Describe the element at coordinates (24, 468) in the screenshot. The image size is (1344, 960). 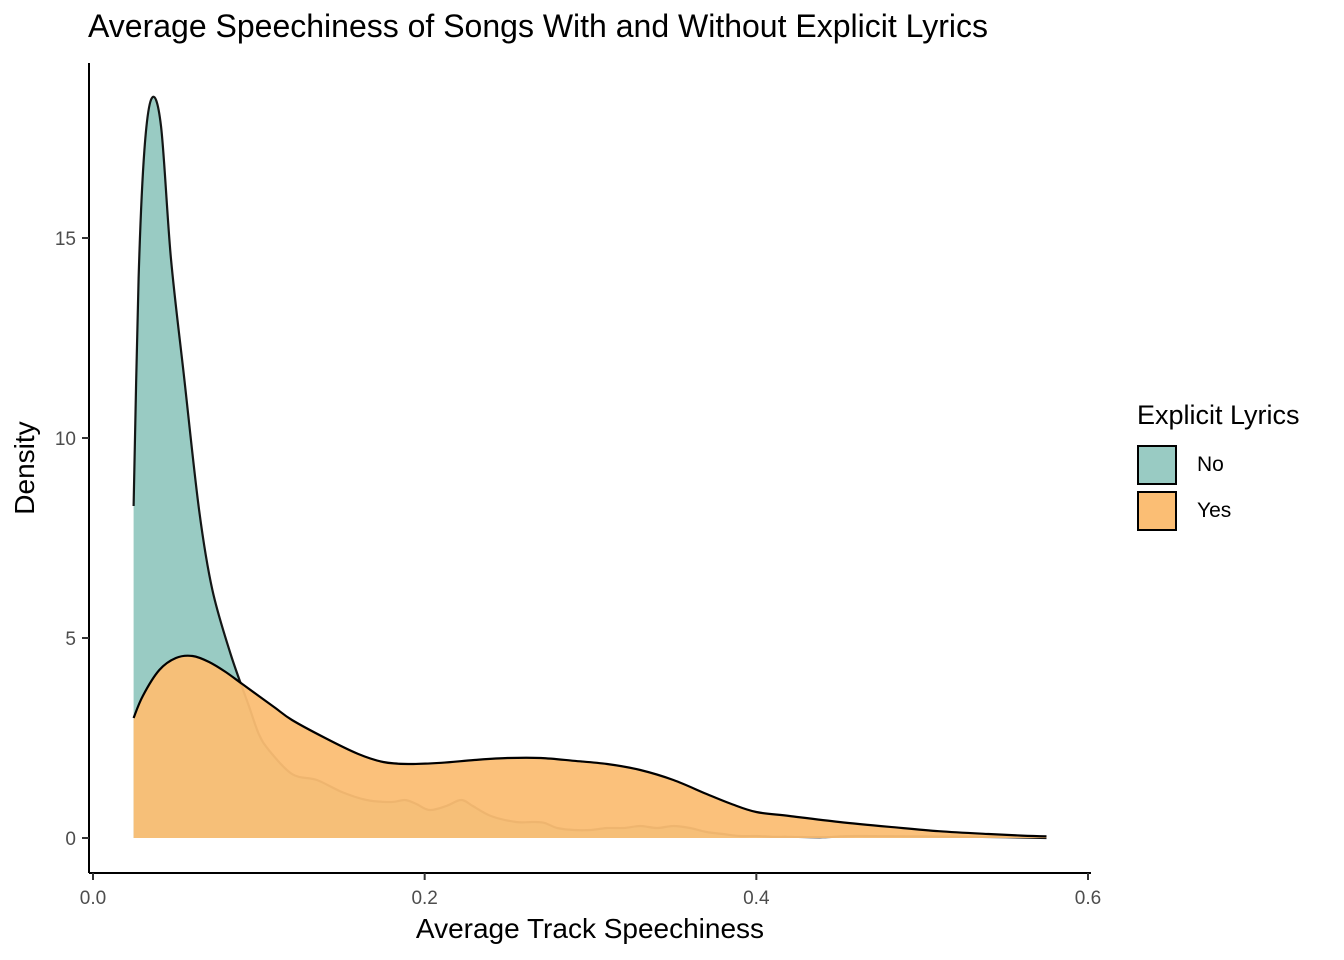
I see `y-axis-label: Density` at that location.